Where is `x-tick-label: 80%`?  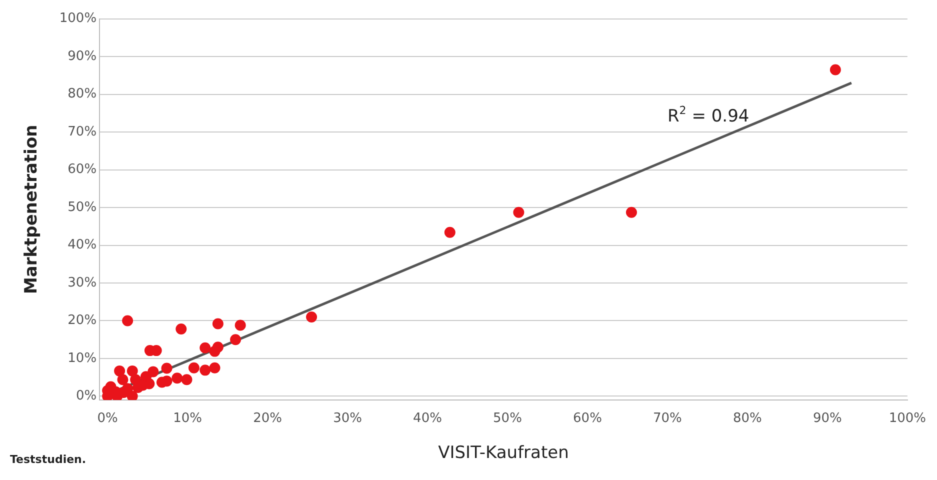 x-tick-label: 80% is located at coordinates (747, 418).